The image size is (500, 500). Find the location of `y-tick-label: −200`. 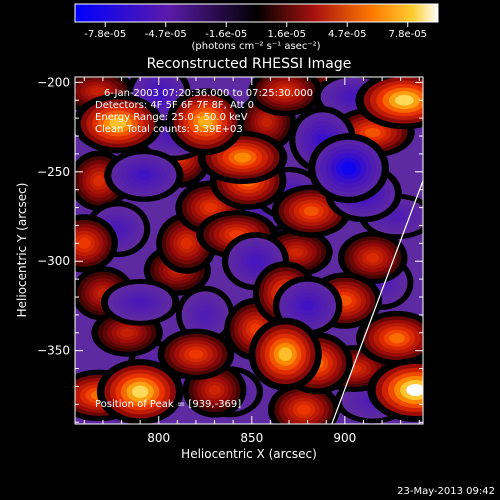

y-tick-label: −200 is located at coordinates (53, 82).